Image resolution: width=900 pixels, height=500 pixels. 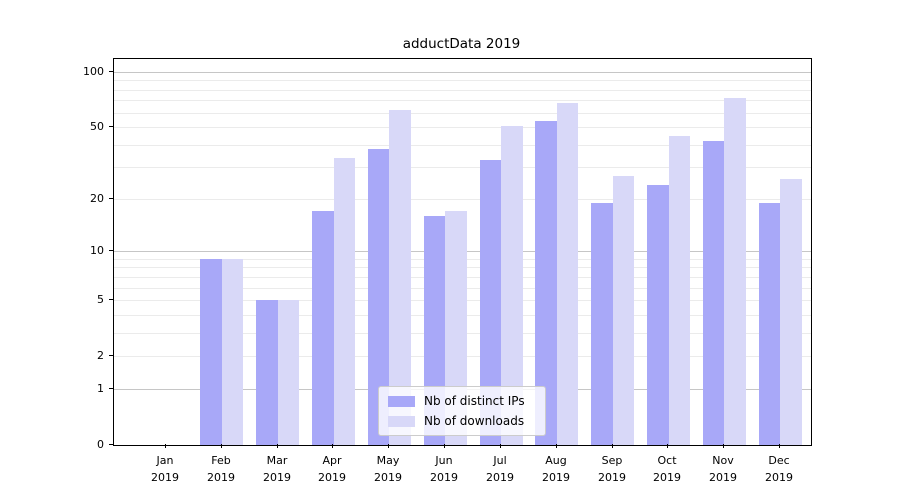 I want to click on x-tick-label-apr: Apr 2019, so click(x=332, y=469).